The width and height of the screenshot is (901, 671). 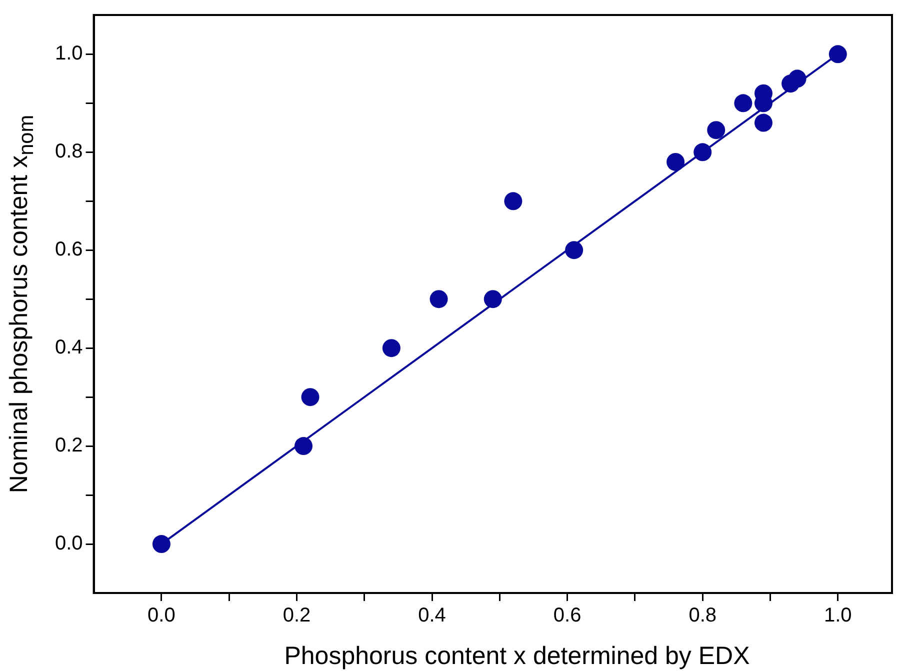 What do you see at coordinates (68, 445) in the screenshot?
I see `y-tick-label: 0.2` at bounding box center [68, 445].